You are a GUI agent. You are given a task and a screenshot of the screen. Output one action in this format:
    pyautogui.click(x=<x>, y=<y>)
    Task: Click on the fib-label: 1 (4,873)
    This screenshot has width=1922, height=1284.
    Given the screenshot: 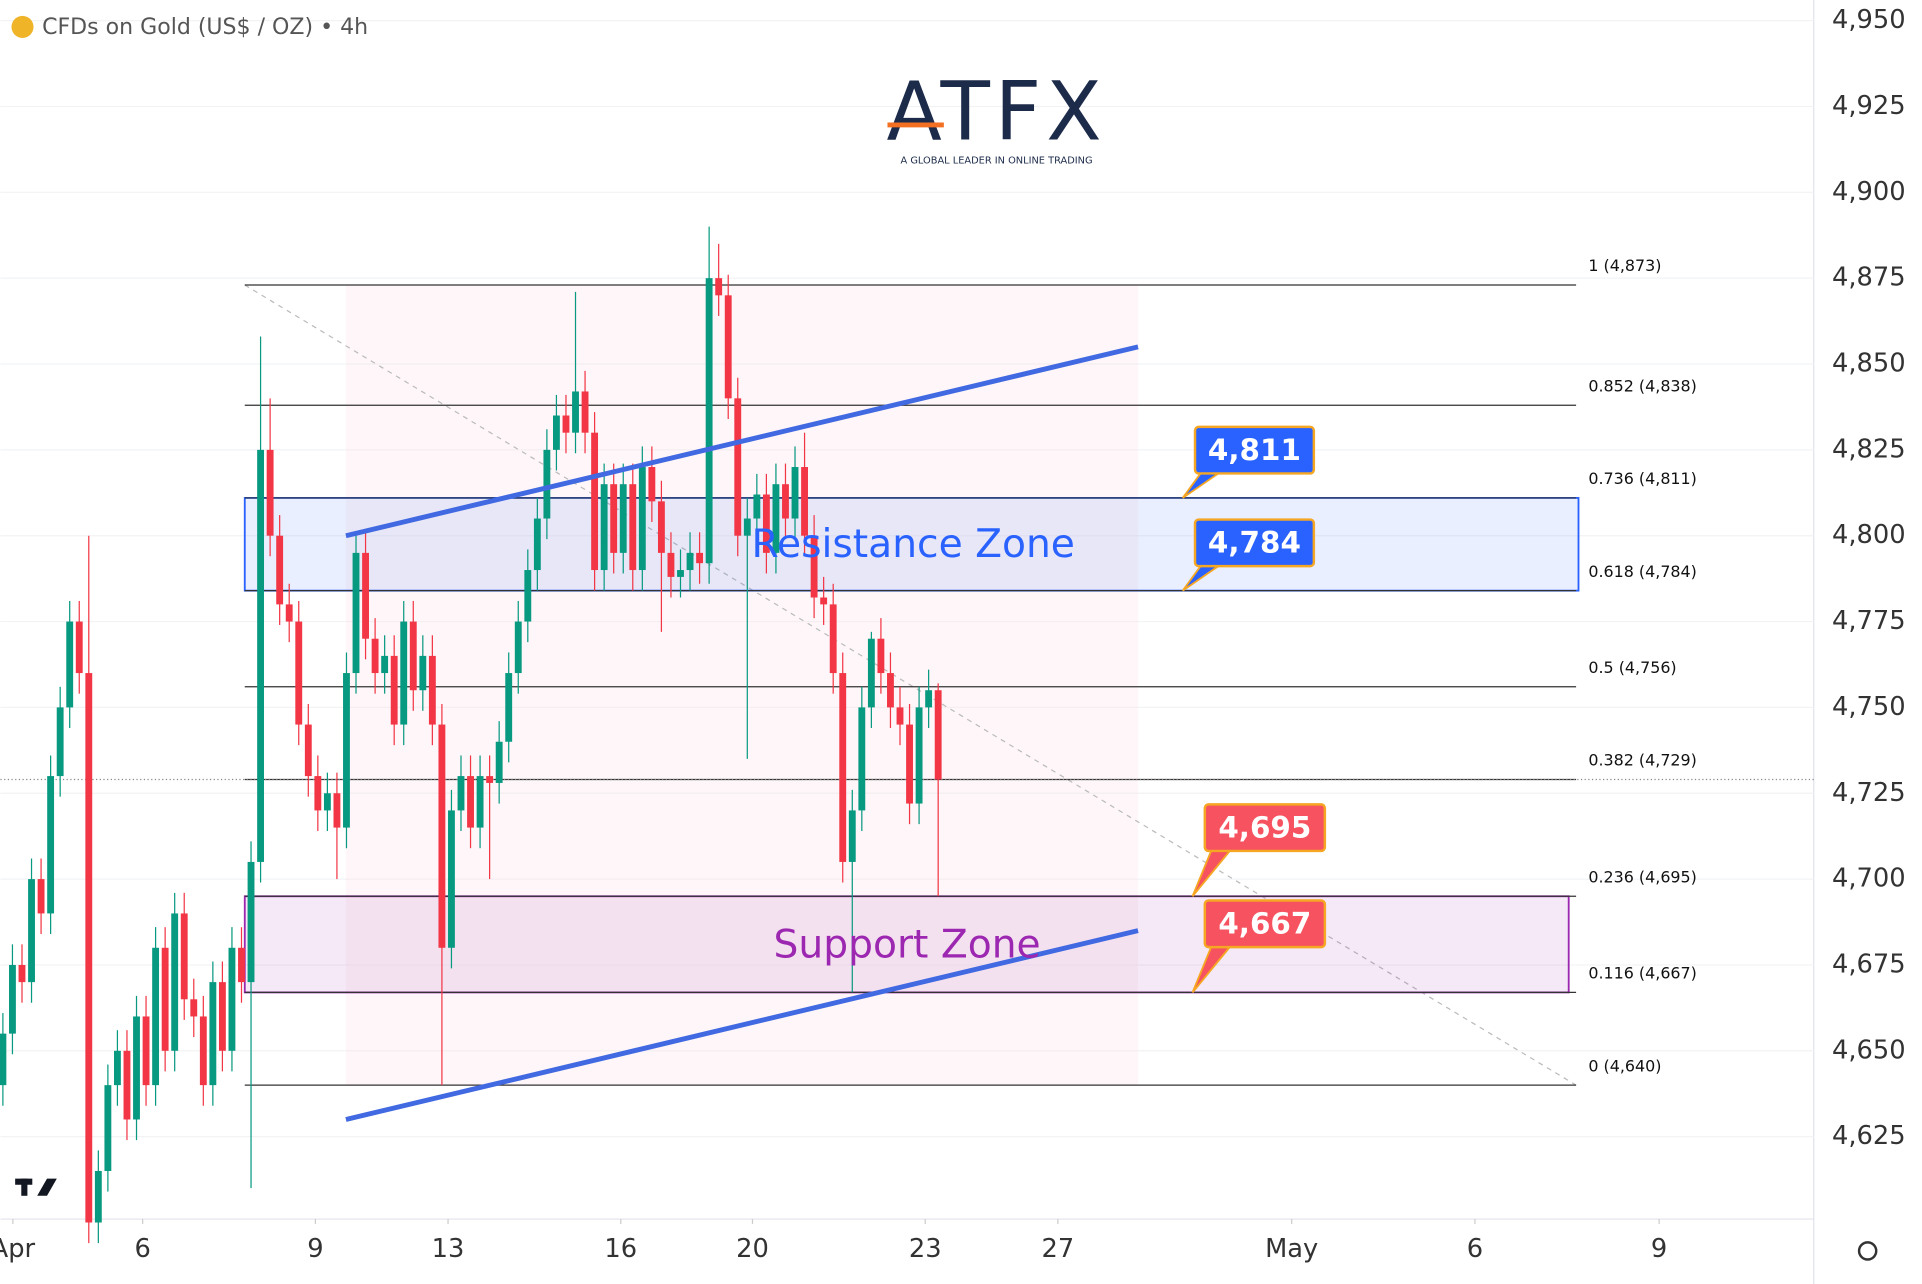 What is the action you would take?
    pyautogui.click(x=1624, y=265)
    